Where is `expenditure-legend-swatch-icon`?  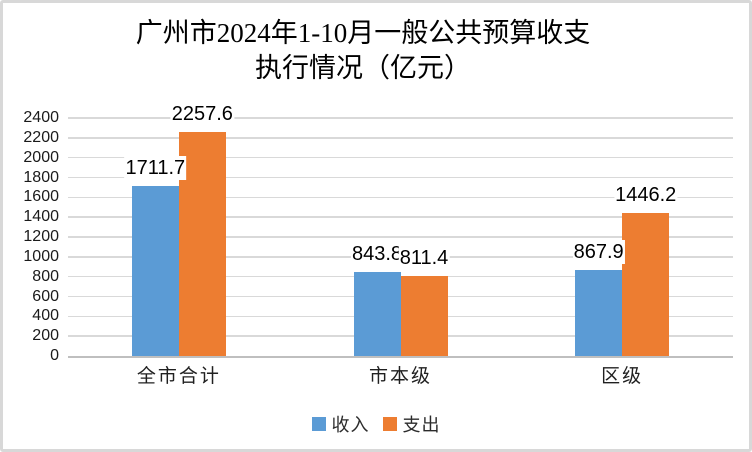
expenditure-legend-swatch-icon is located at coordinates (389, 424).